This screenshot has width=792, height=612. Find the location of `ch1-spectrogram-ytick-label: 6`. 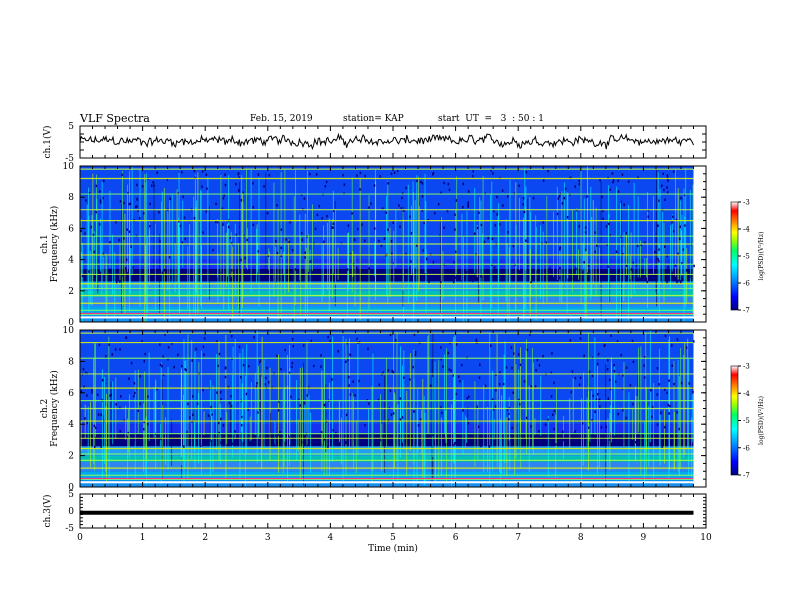

ch1-spectrogram-ytick-label: 6 is located at coordinates (71, 229).